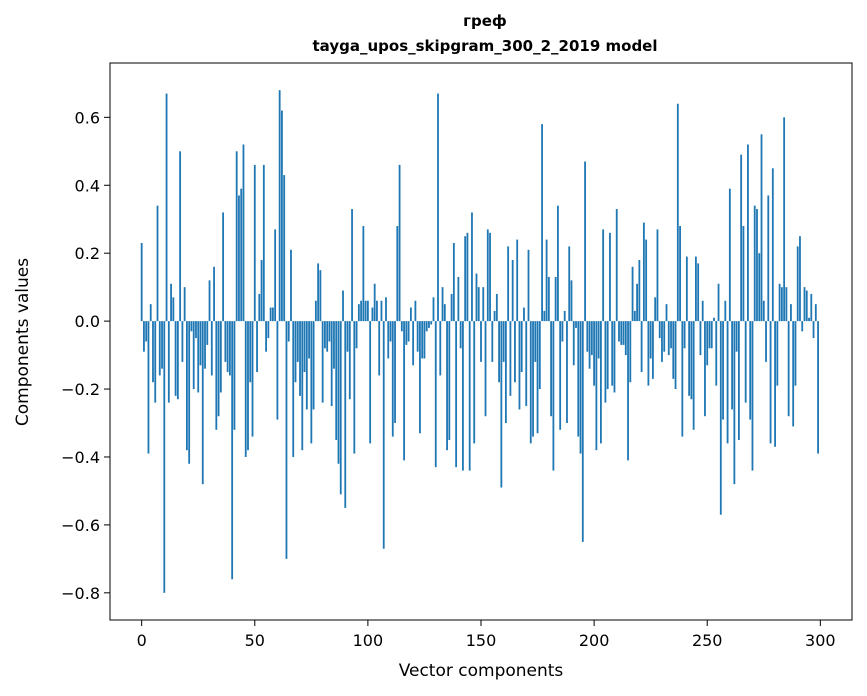  Describe the element at coordinates (80, 389) in the screenshot. I see `y-tick-label: −0.2` at that location.